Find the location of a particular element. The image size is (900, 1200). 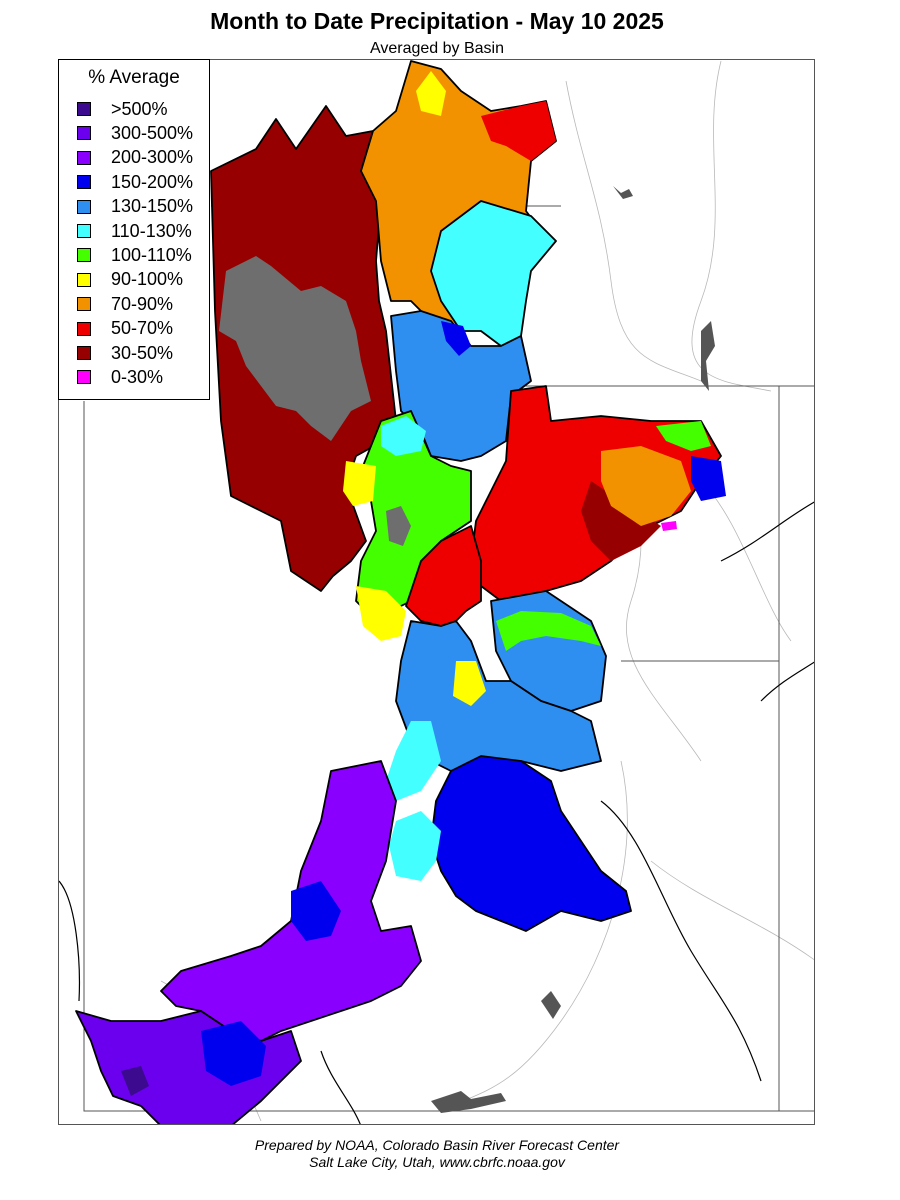

legend-item: 200-300% is located at coordinates (135, 158).